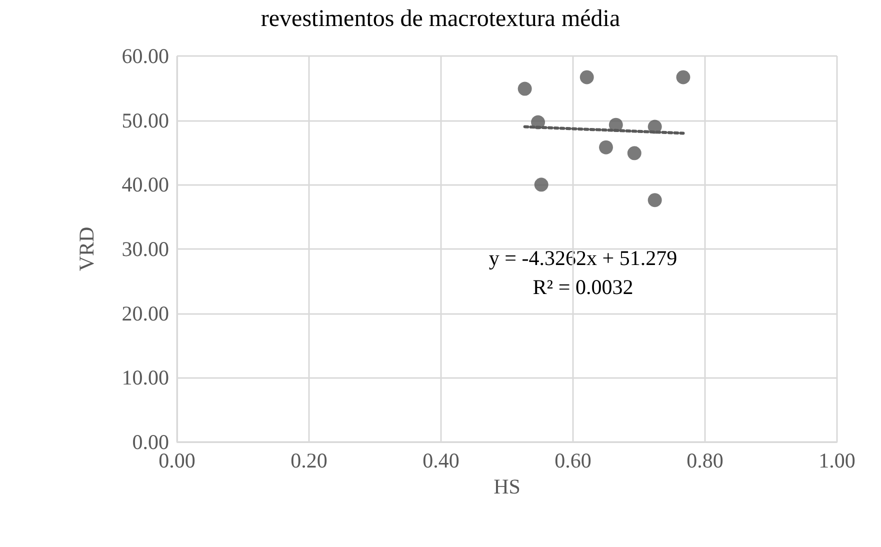  I want to click on x-tick-label: 0.80, so click(705, 460).